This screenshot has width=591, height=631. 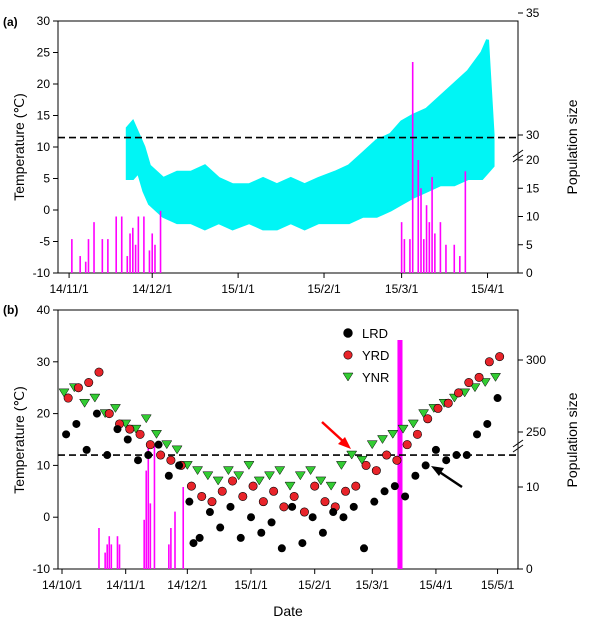 I want to click on right-tick-label: 300, so click(x=536, y=360).